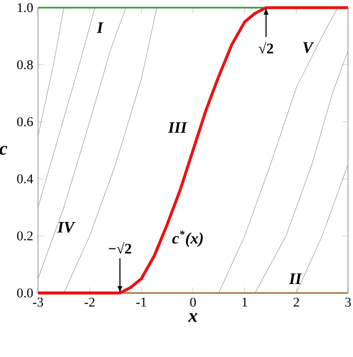 Image resolution: width=353 pixels, height=357 pixels. I want to click on x-tick-label: -1, so click(141, 302).